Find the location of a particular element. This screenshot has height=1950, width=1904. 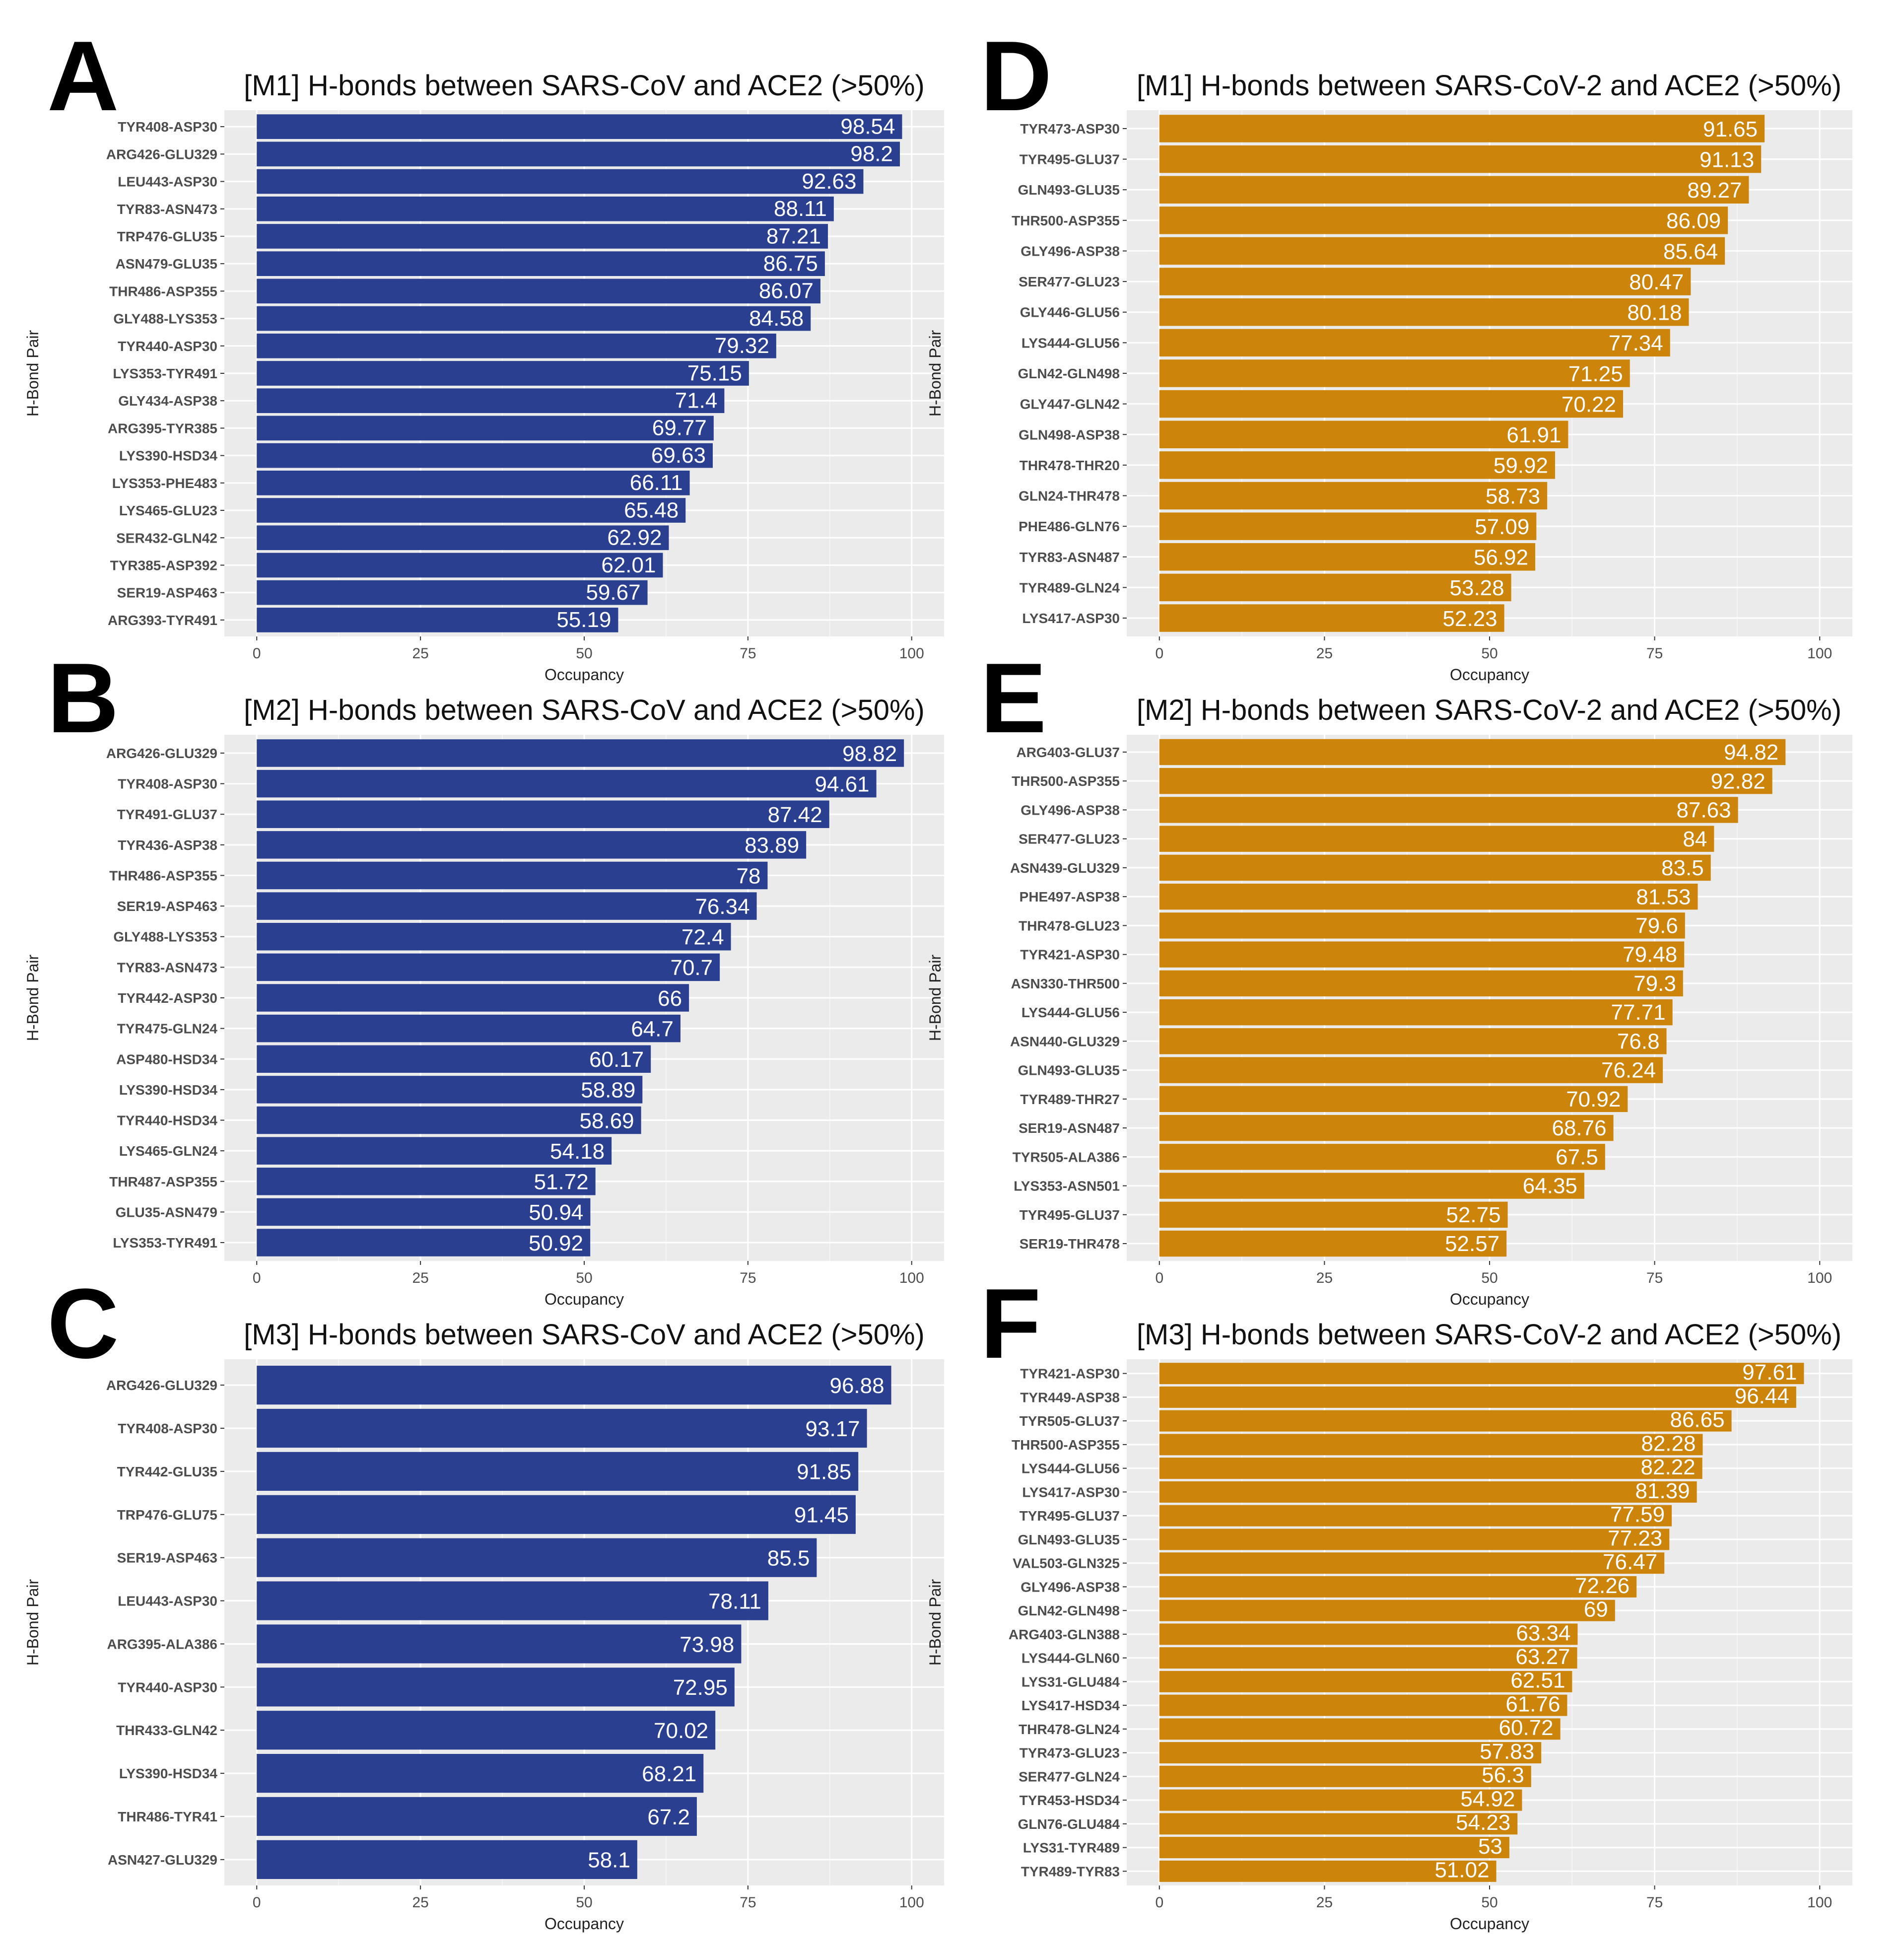

category-label: TYR408-ASP30 is located at coordinates (167, 1429).